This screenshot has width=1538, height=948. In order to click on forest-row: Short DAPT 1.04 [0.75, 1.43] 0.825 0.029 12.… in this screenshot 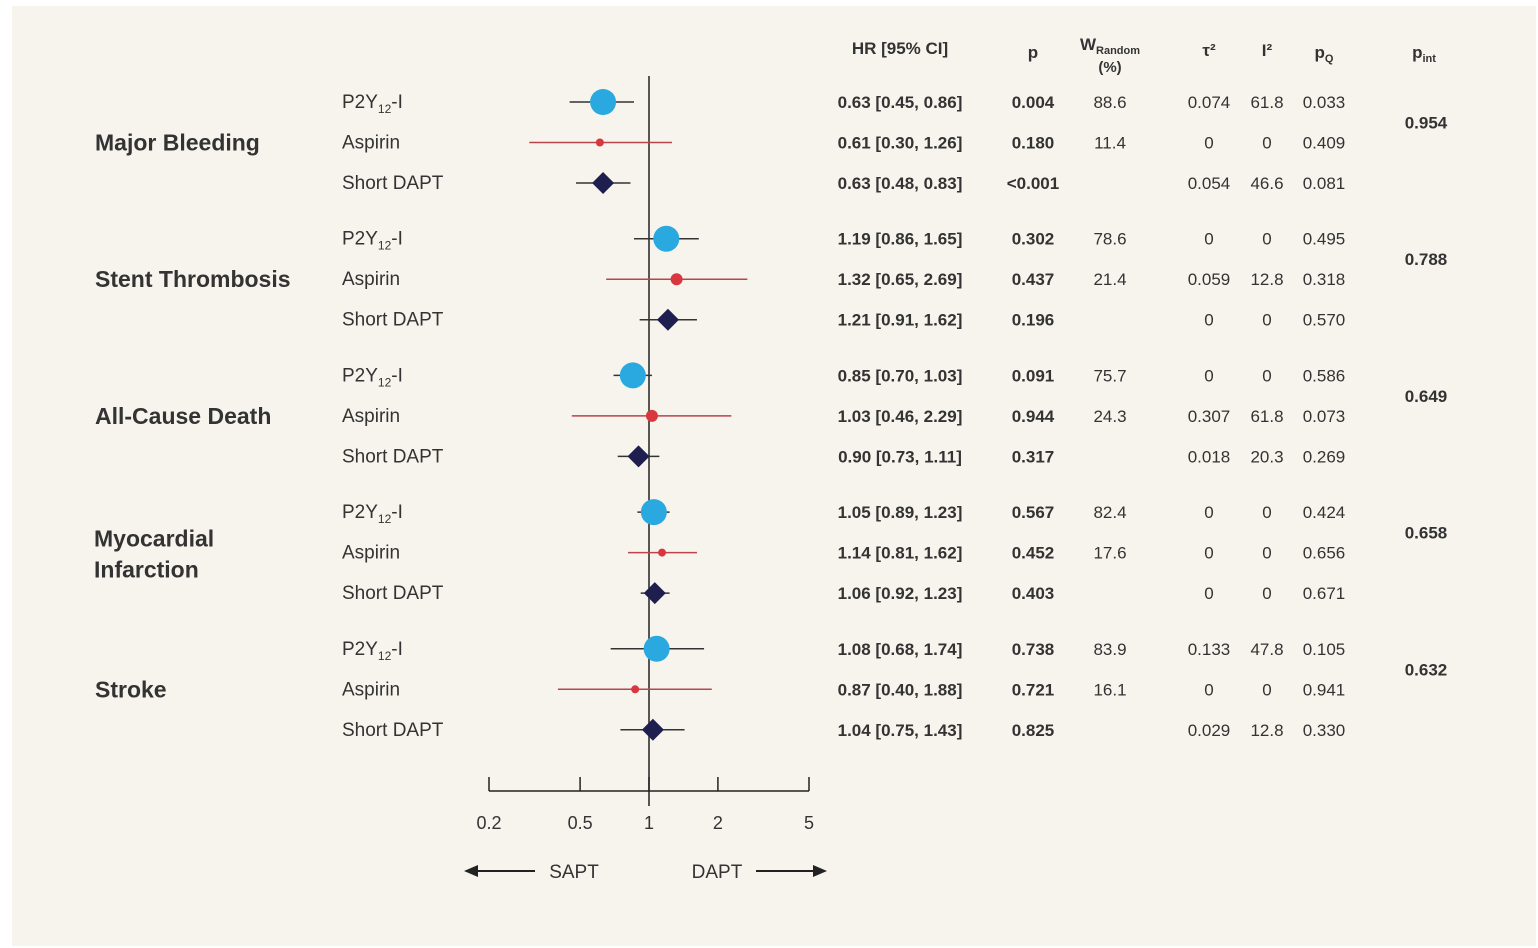, I will do `click(843, 729)`.